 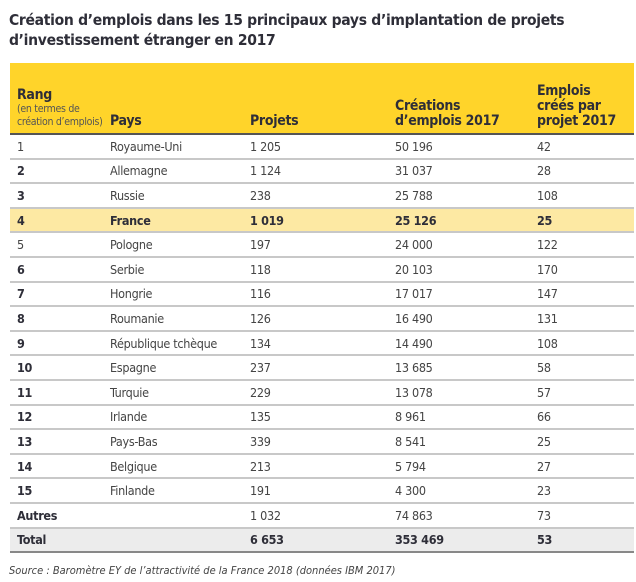 I want to click on cell-projets: 134, so click(x=315, y=343).